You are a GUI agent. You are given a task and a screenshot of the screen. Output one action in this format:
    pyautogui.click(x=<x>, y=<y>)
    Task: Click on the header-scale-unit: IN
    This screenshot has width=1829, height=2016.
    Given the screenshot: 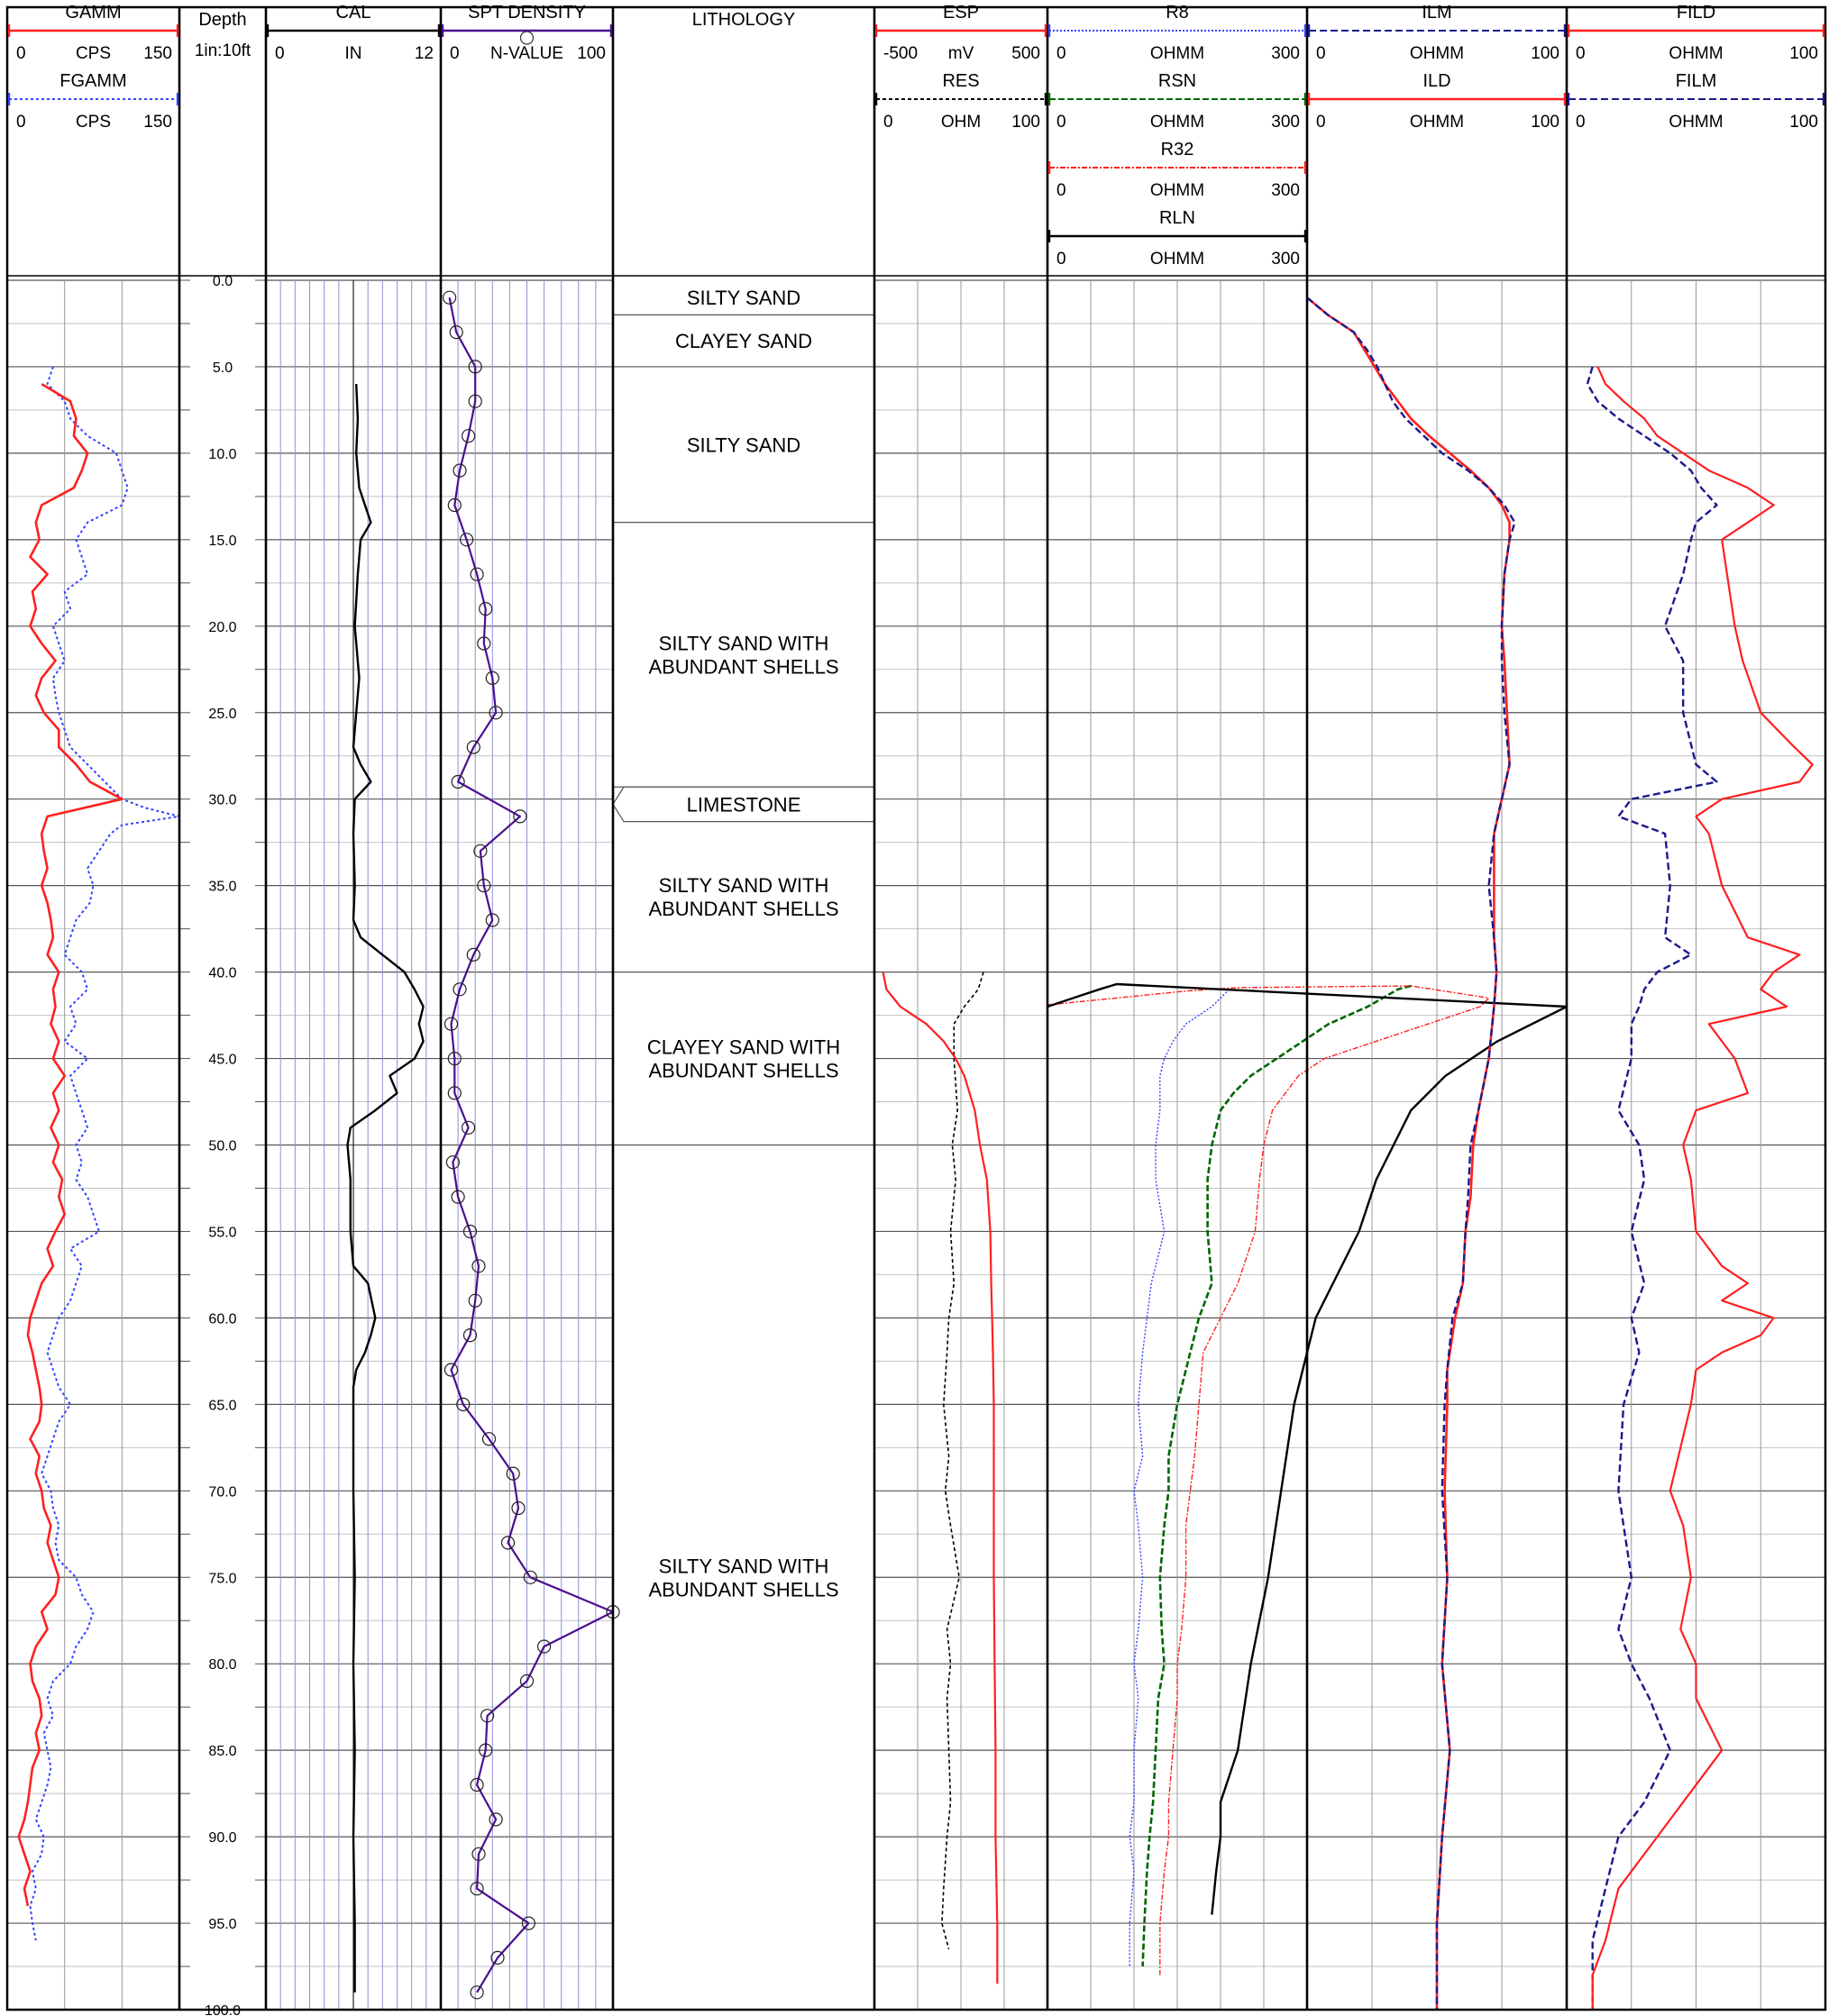 What is the action you would take?
    pyautogui.click(x=353, y=53)
    